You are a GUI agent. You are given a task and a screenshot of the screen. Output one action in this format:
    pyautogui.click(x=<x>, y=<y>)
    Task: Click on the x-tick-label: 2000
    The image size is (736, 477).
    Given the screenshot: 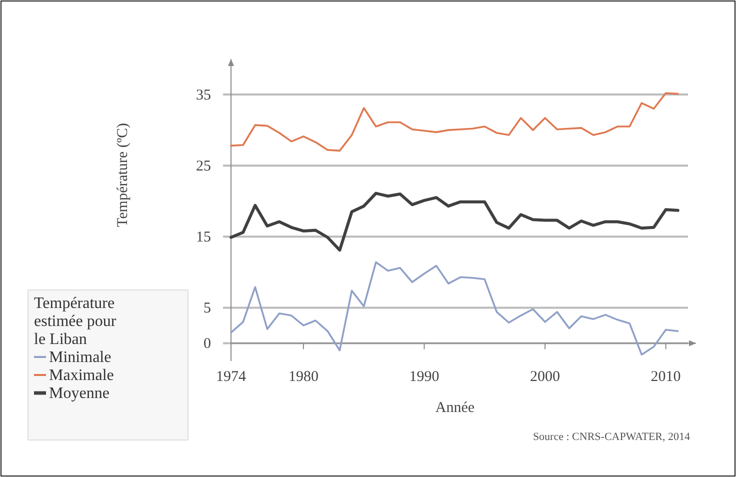 What is the action you would take?
    pyautogui.click(x=545, y=377)
    